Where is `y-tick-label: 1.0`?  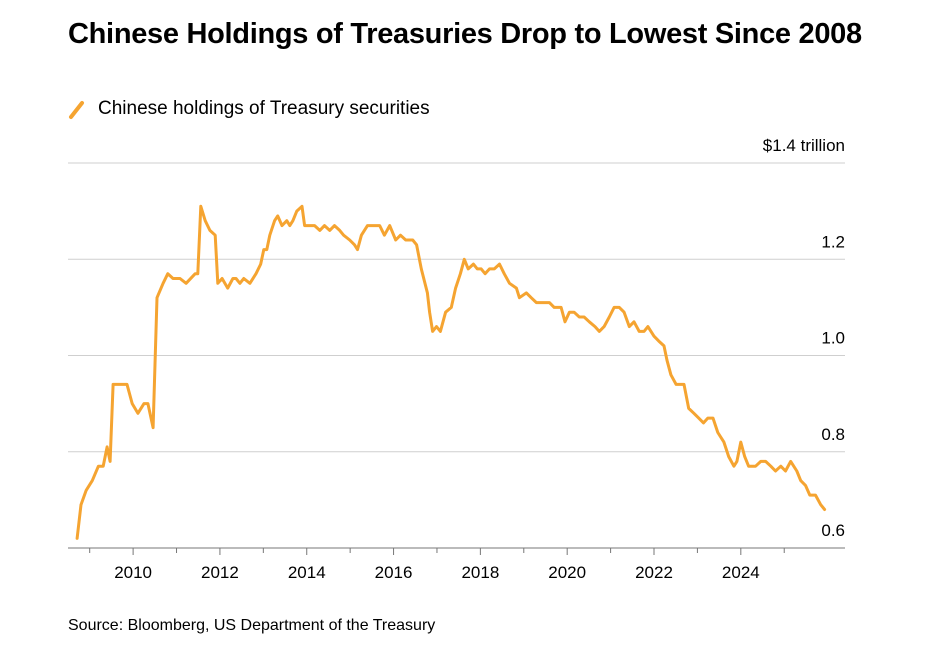
y-tick-label: 1.0 is located at coordinates (833, 338).